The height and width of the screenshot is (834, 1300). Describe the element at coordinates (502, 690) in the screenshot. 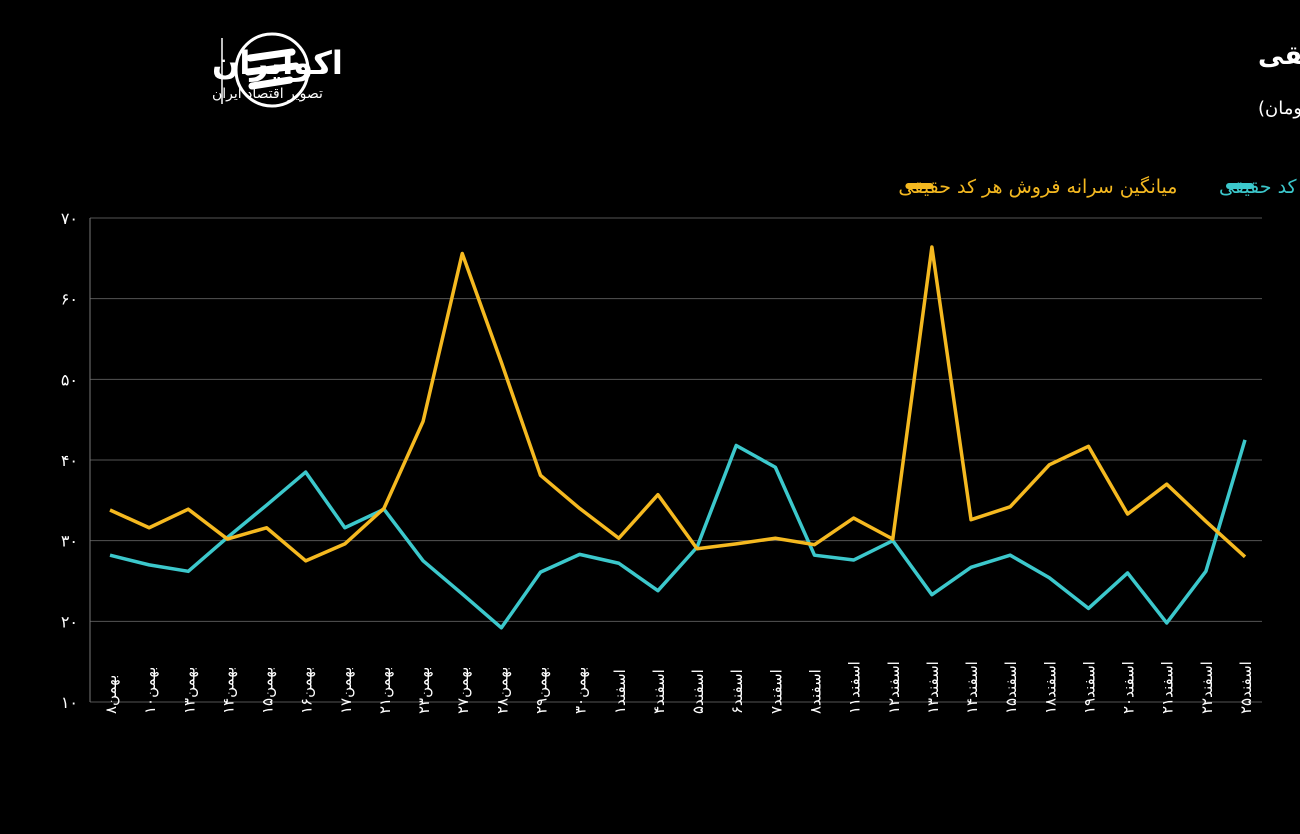

I see `x-tick-label: بهمن۲۸` at that location.